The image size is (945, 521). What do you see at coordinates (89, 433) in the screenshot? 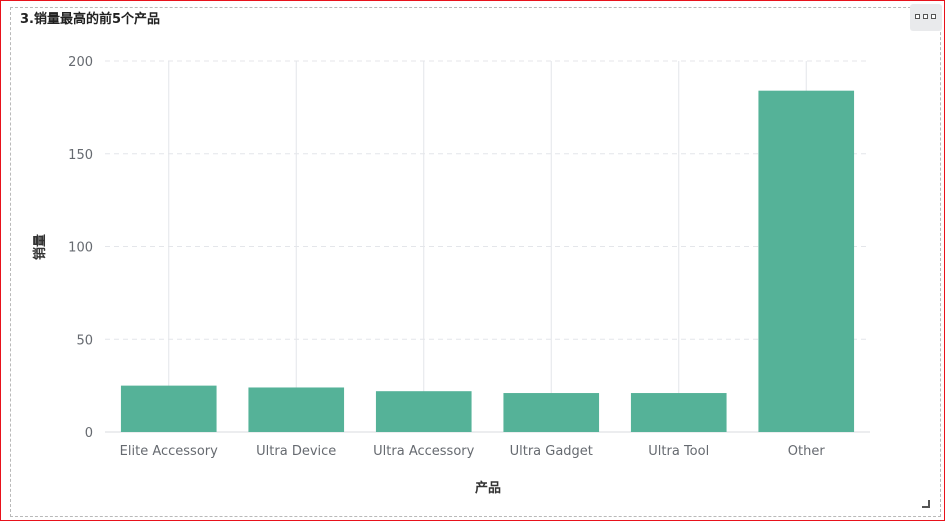
I see `y-tick-label: 0` at bounding box center [89, 433].